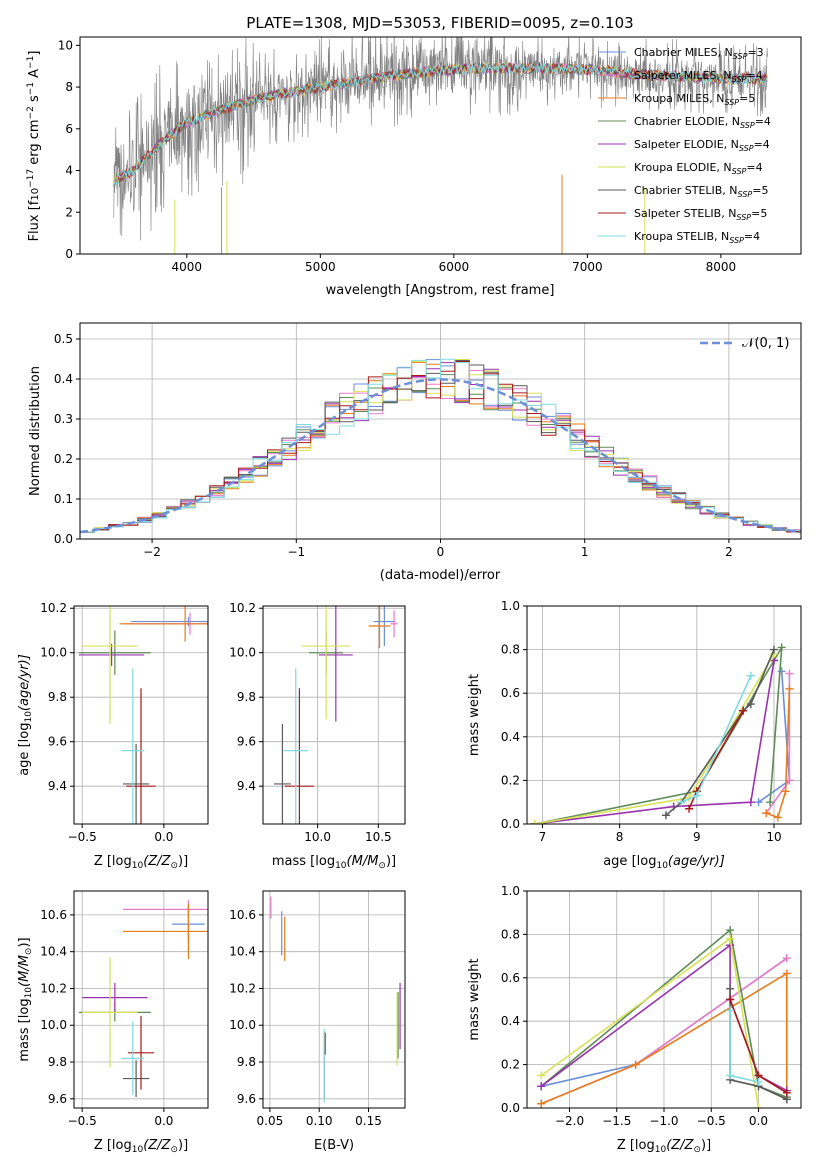  I want to click on age_vs_Z-chart: −0.5 0.0 9.4 9.6 9.8 10.0 10.2, so click(124, 722).